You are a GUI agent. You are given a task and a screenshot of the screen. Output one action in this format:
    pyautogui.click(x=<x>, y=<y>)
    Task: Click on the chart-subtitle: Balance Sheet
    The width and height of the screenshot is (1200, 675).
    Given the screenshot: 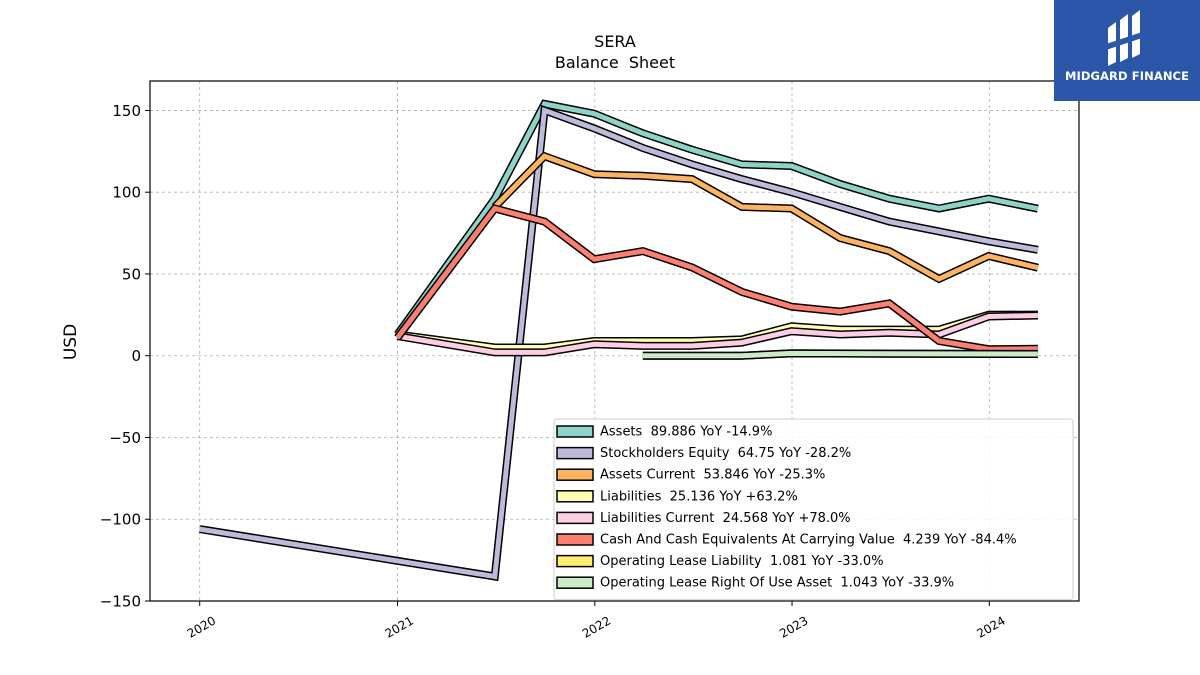 What is the action you would take?
    pyautogui.click(x=615, y=62)
    